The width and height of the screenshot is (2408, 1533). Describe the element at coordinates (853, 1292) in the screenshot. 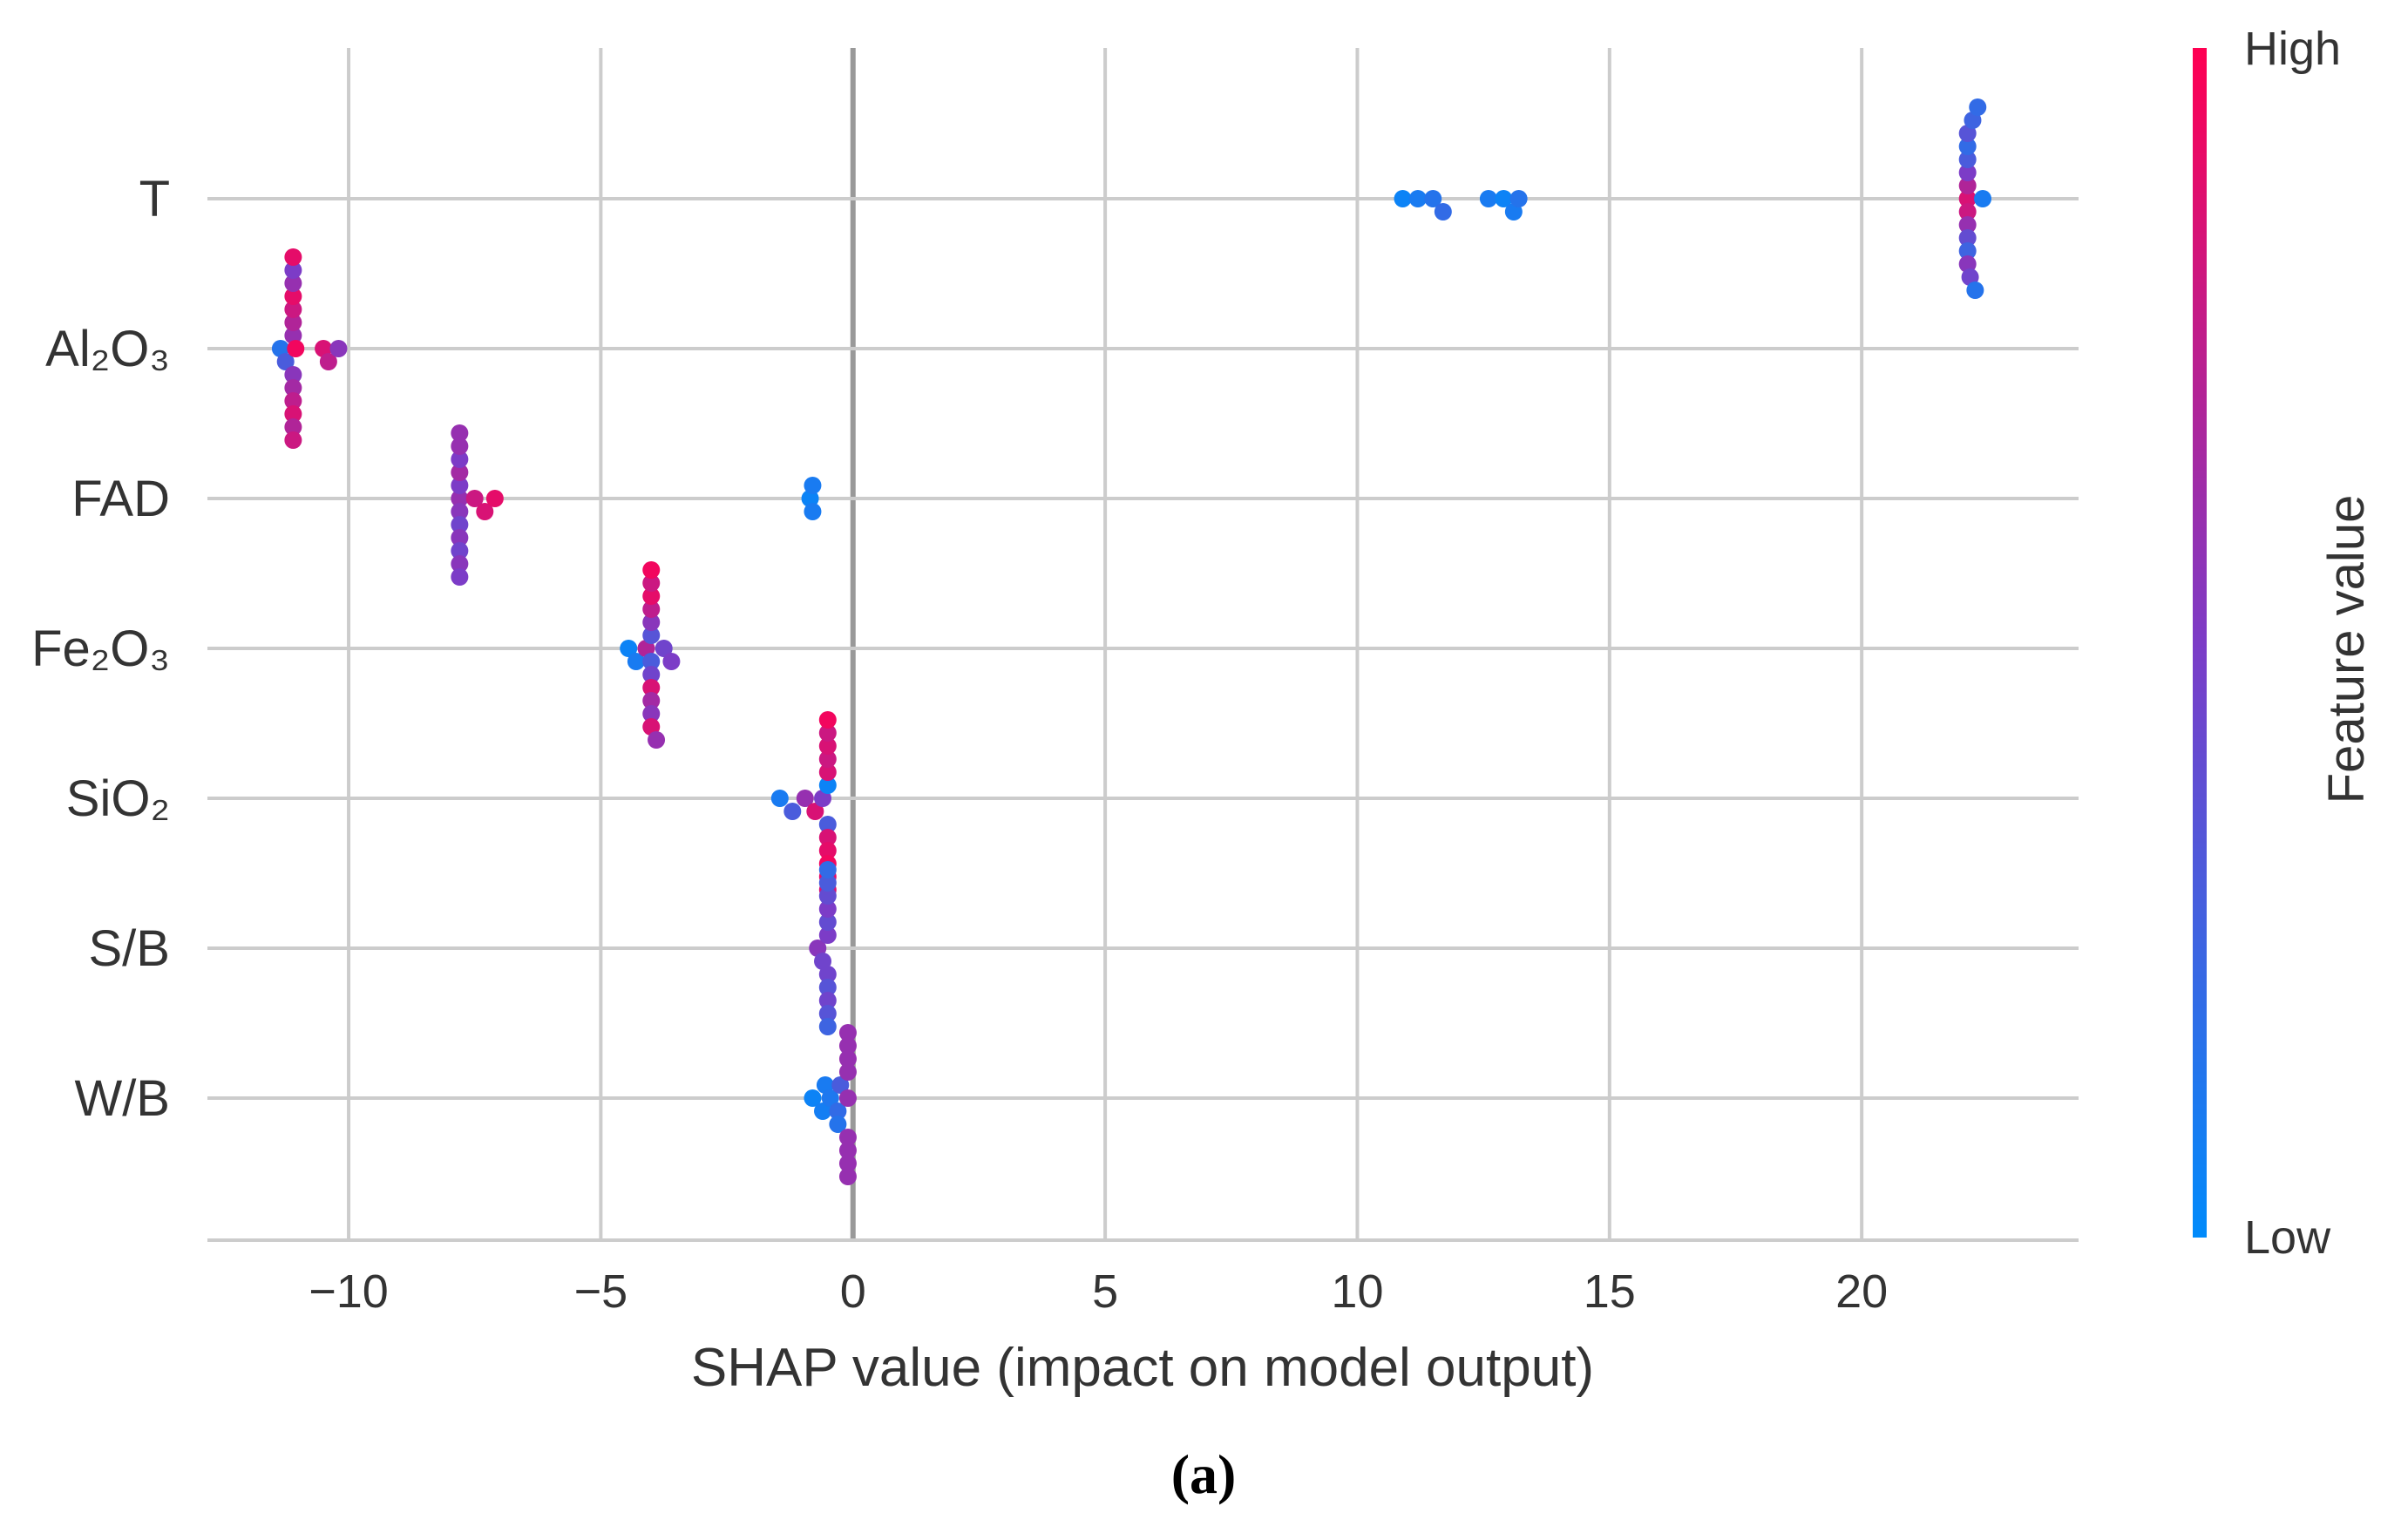

I see `x-tick-label: 0` at that location.